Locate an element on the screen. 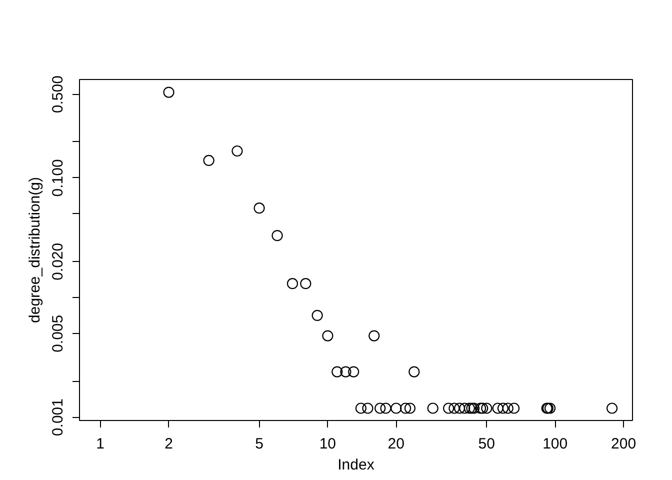 This screenshot has height=480, width=672. y-tick-label: 0.001 is located at coordinates (58, 417).